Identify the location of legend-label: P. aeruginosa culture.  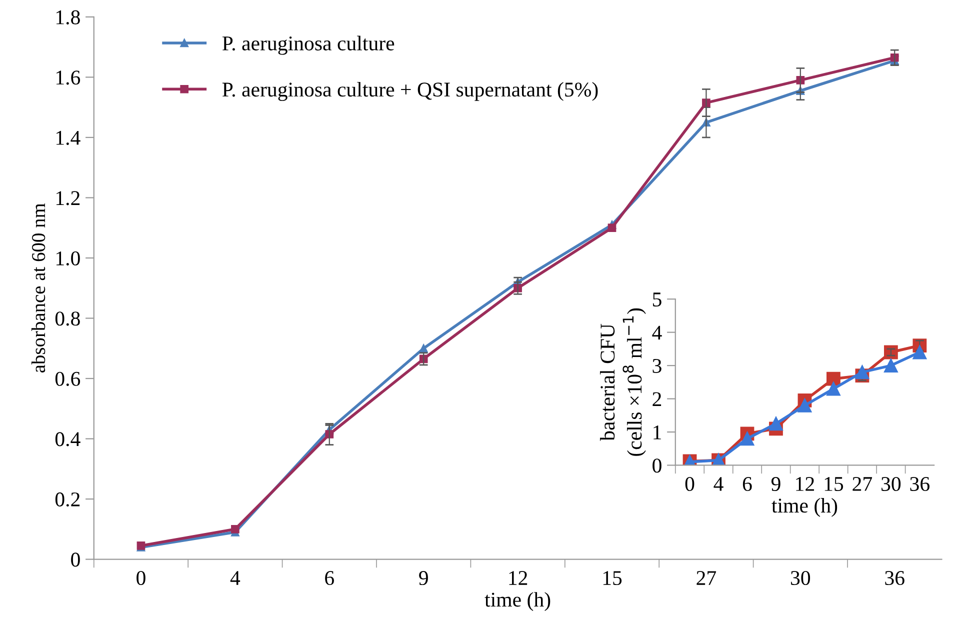
(308, 45).